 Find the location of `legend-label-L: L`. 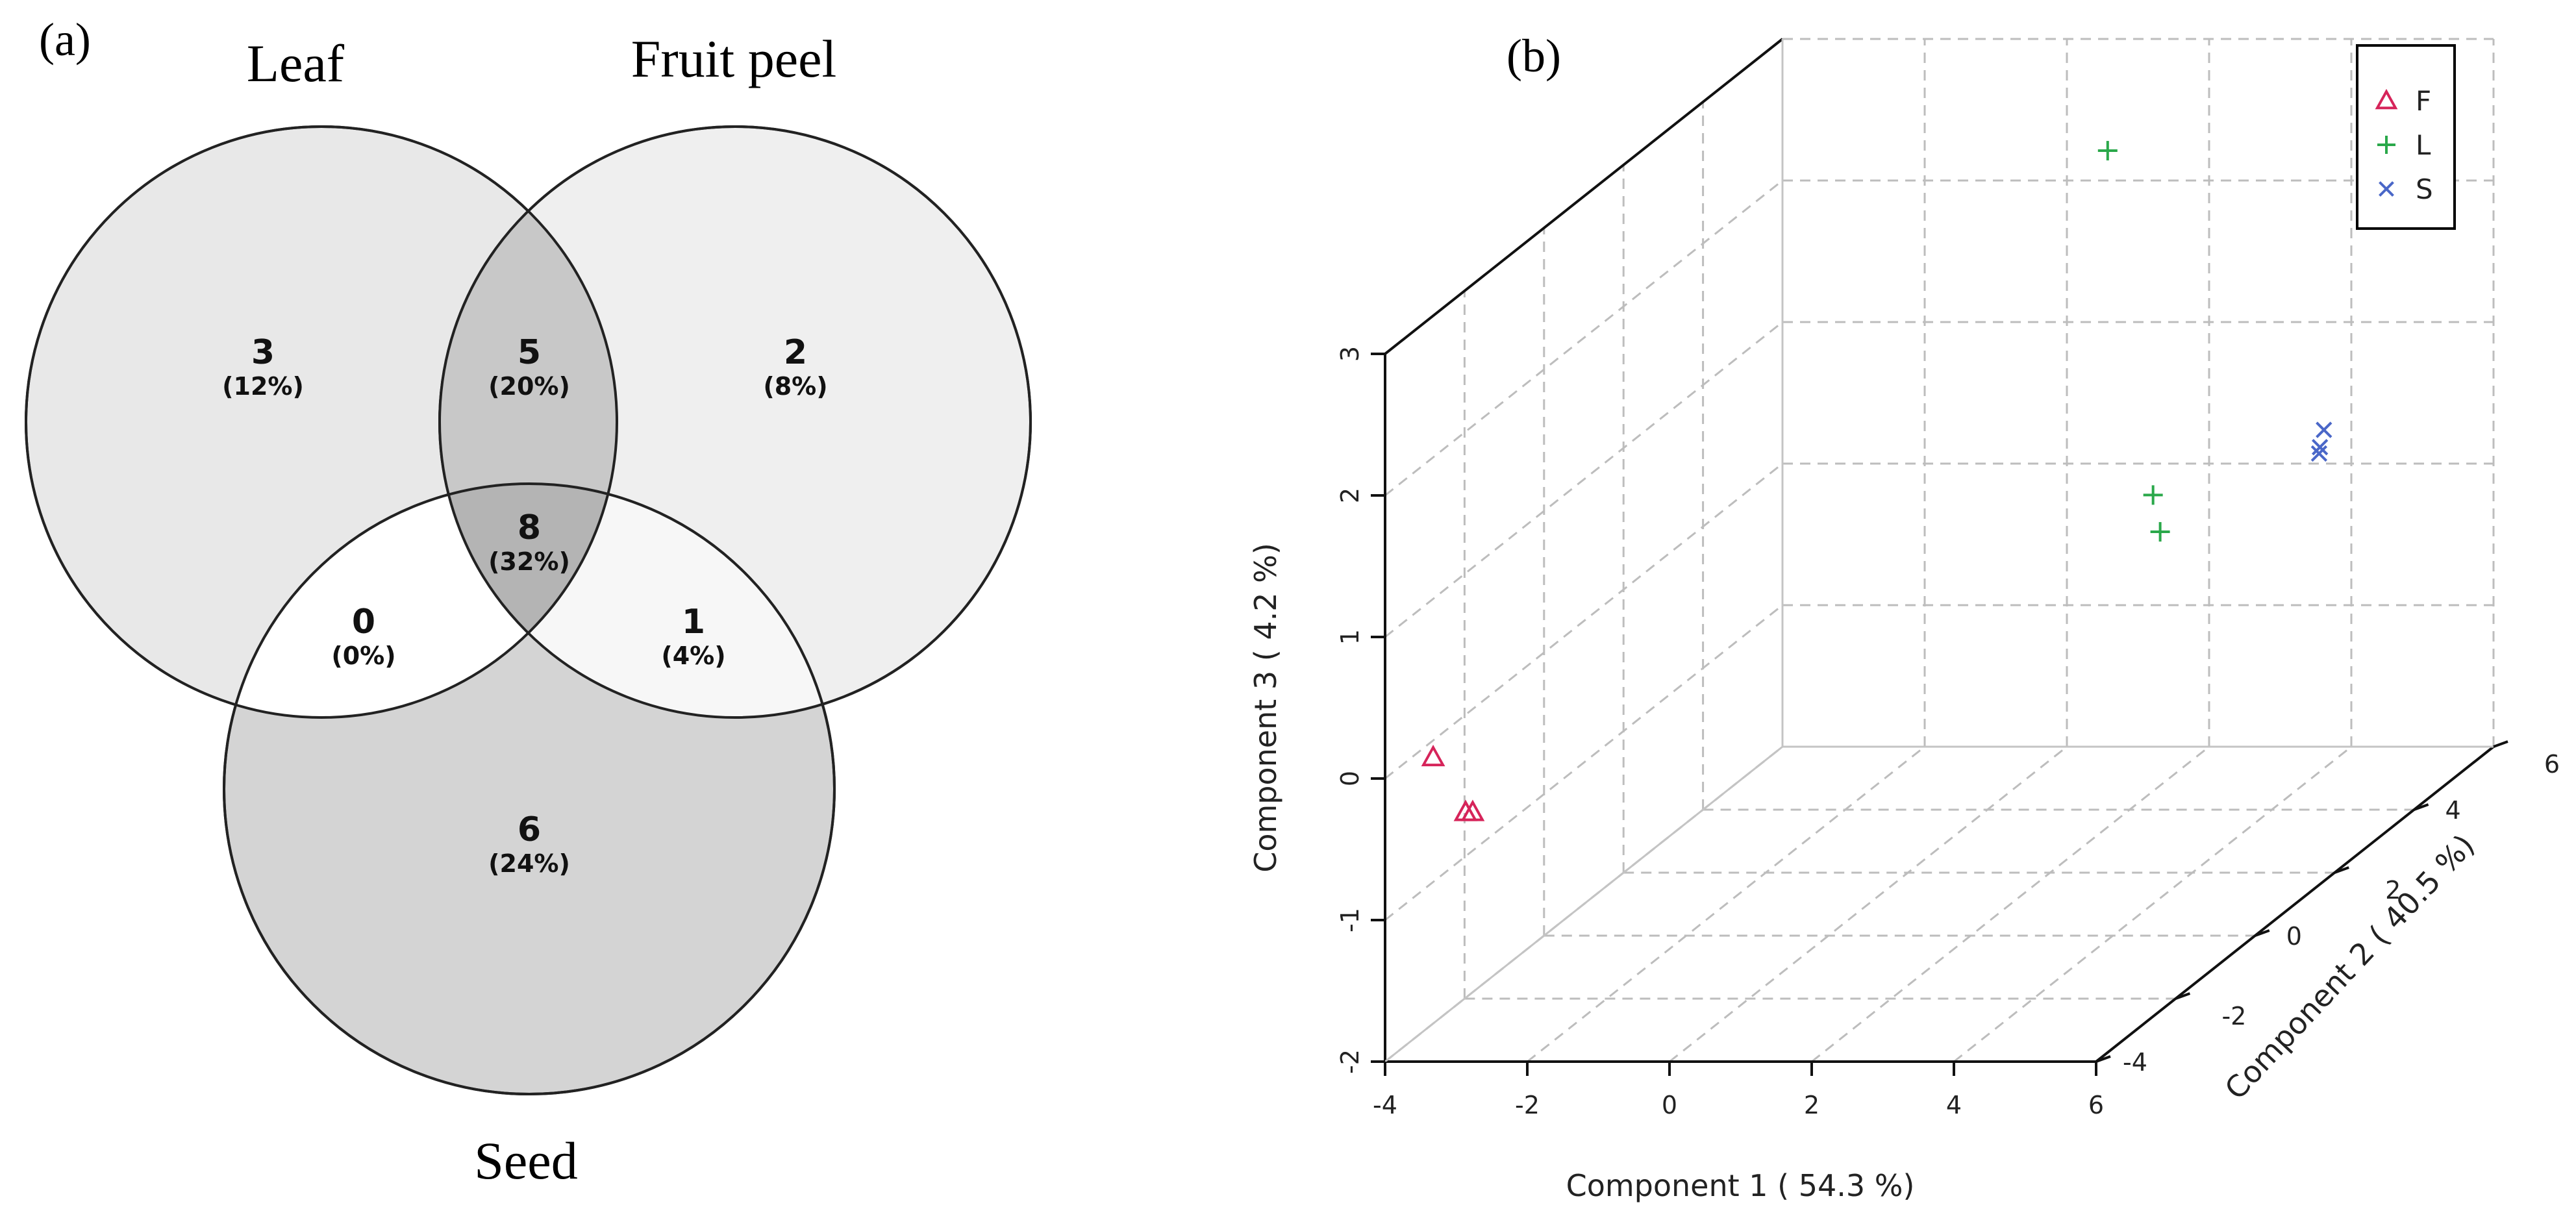

legend-label-L: L is located at coordinates (2423, 145).